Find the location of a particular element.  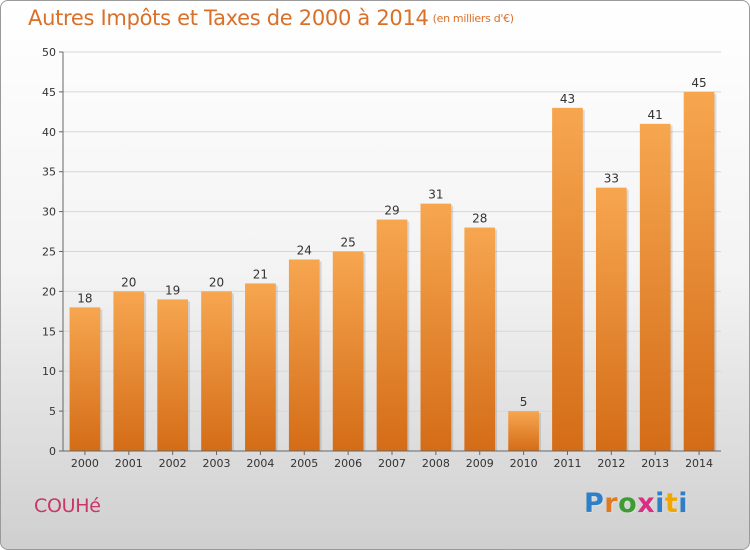

bar-value-label: 21 is located at coordinates (260, 274).